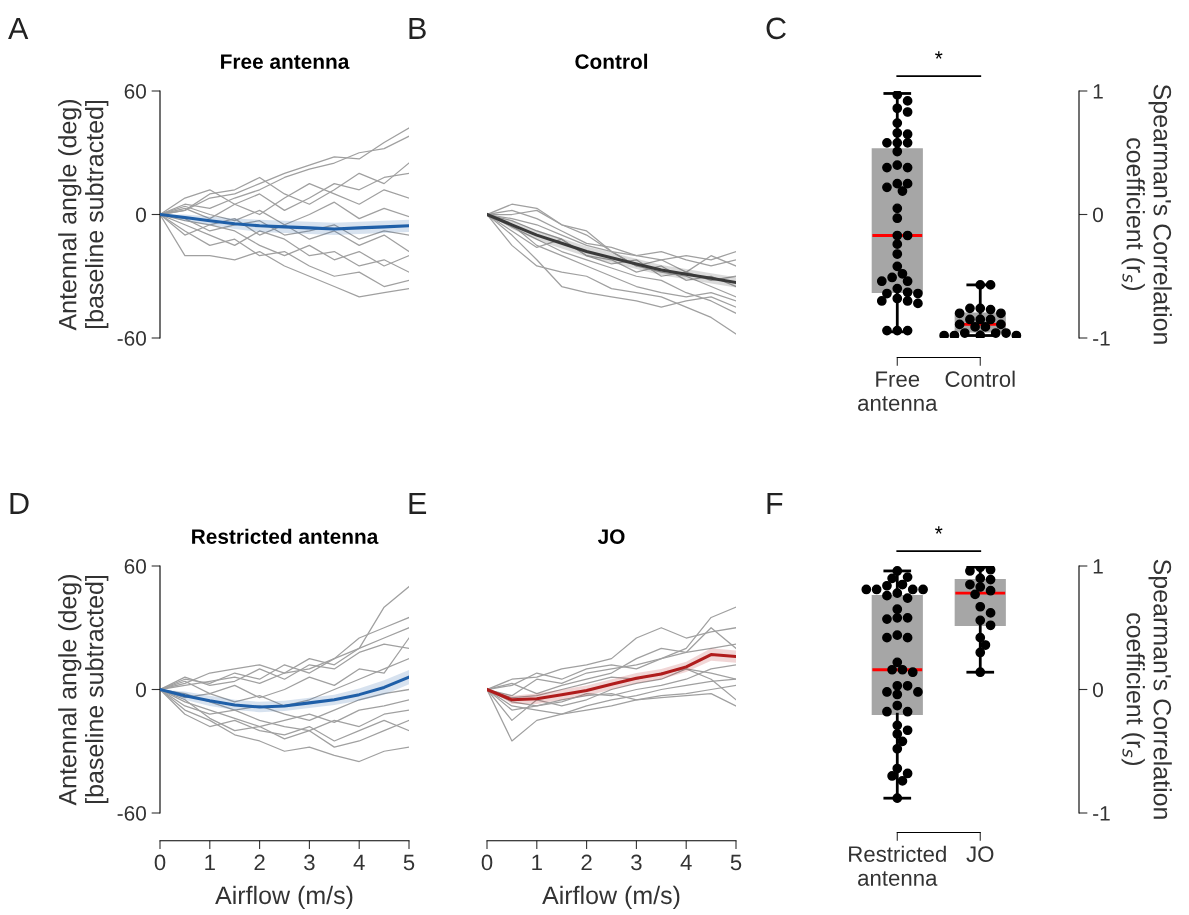 The height and width of the screenshot is (915, 1189). What do you see at coordinates (18, 28) in the screenshot?
I see `text: A` at bounding box center [18, 28].